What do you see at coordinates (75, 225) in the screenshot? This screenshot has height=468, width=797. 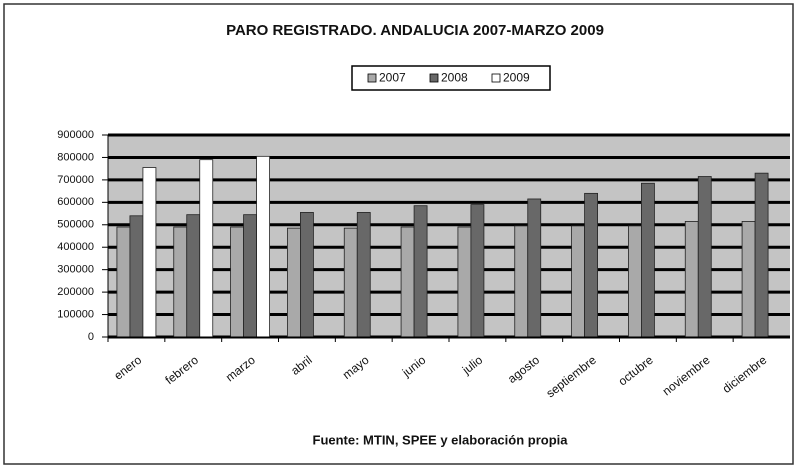 I see `y-tick-label: 500000` at bounding box center [75, 225].